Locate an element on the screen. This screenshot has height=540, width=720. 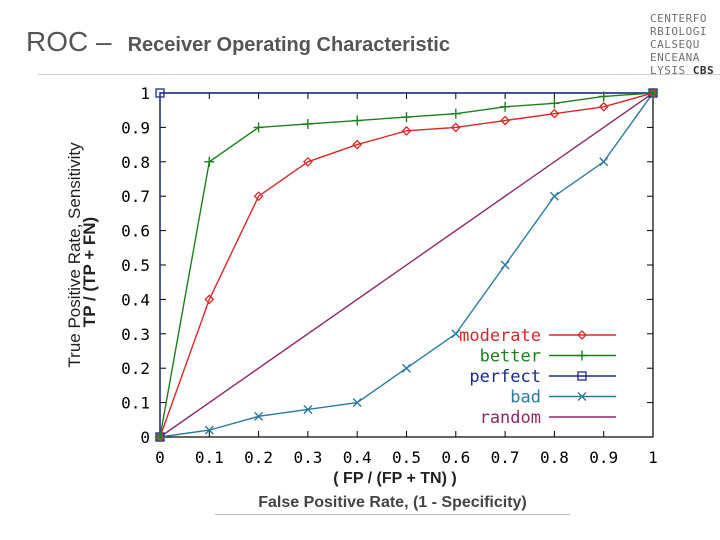
logo-line: CALSEQU is located at coordinates (675, 44).